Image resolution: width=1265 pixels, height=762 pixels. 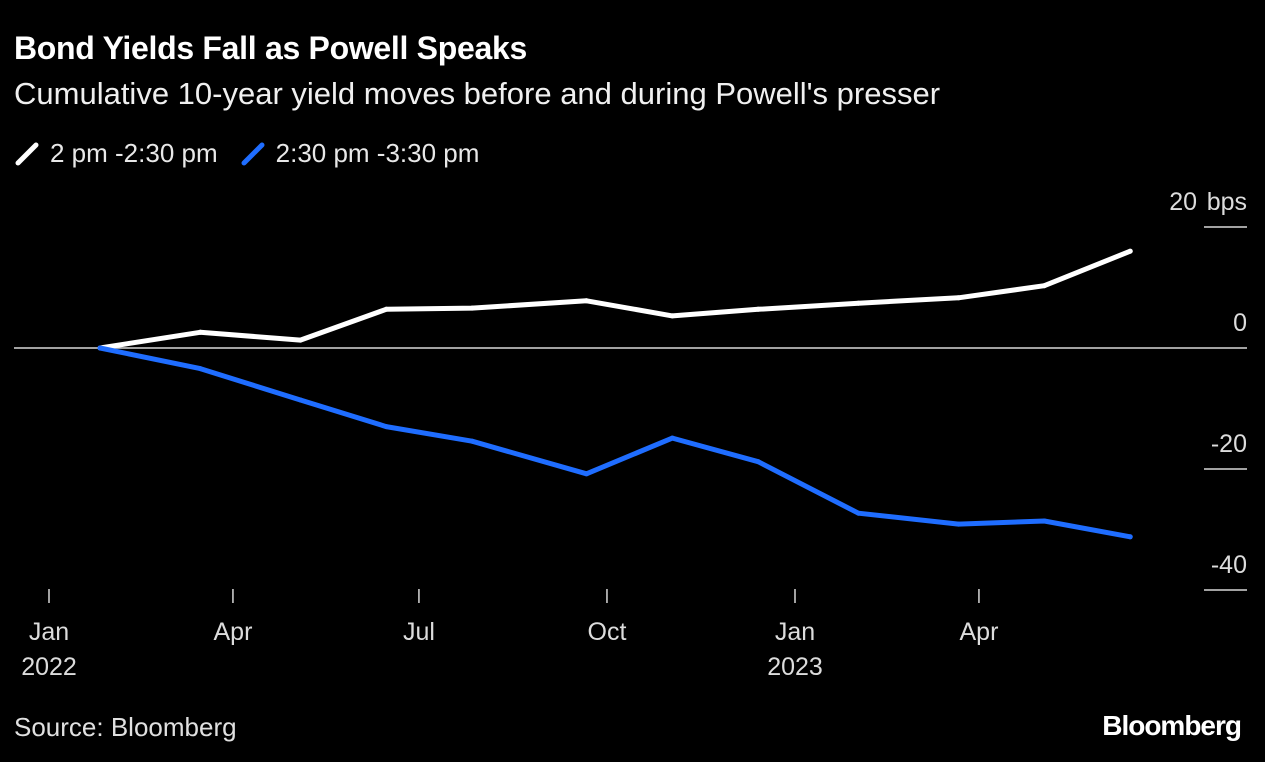 What do you see at coordinates (1229, 565) in the screenshot?
I see `y-tick-label-3: -40` at bounding box center [1229, 565].